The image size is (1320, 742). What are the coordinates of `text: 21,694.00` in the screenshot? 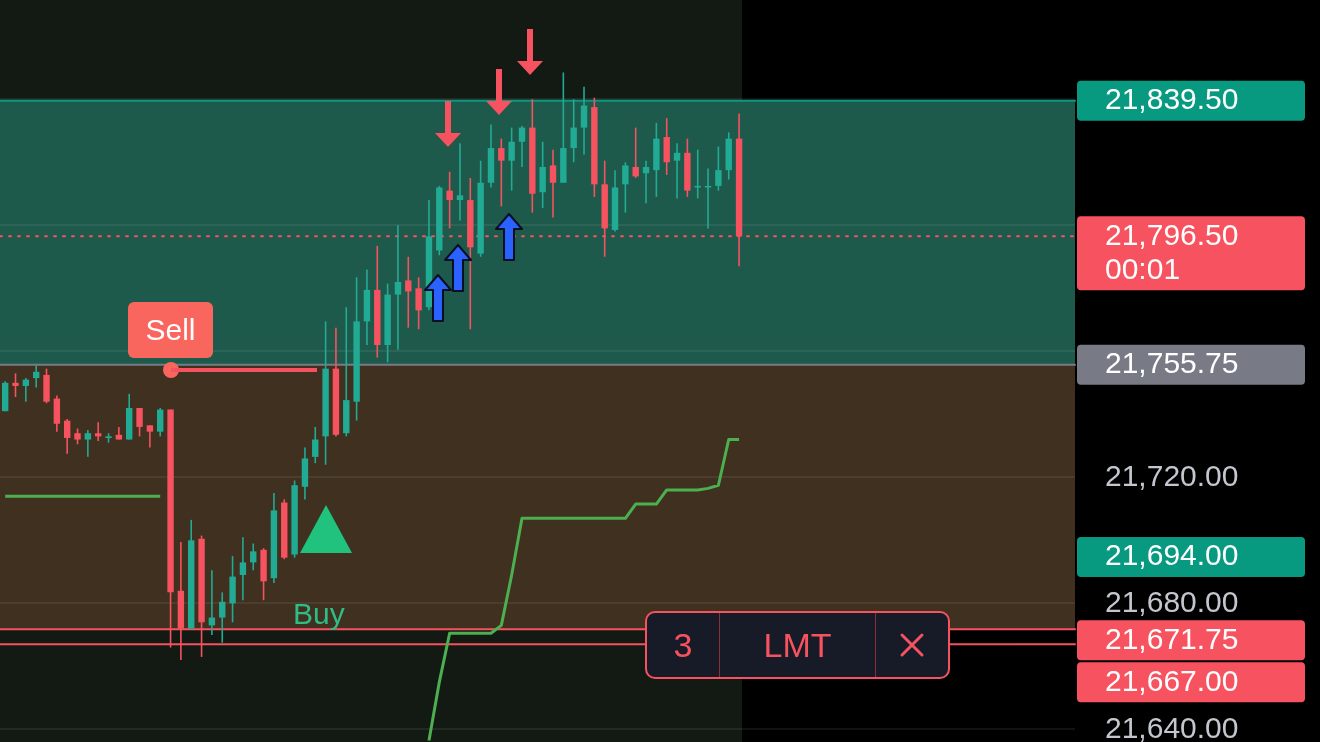 It's located at (1172, 555).